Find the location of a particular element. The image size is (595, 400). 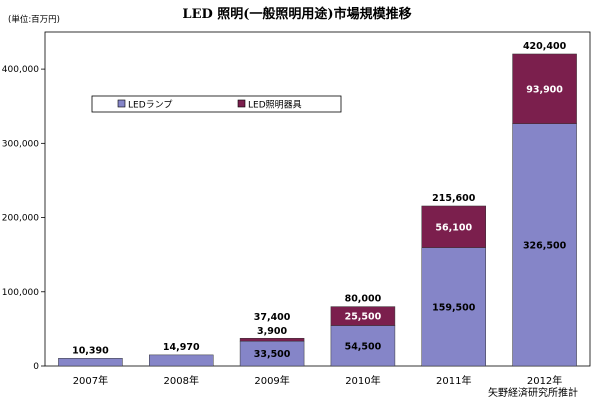

y-tick-label: 200,000 is located at coordinates (20, 219).